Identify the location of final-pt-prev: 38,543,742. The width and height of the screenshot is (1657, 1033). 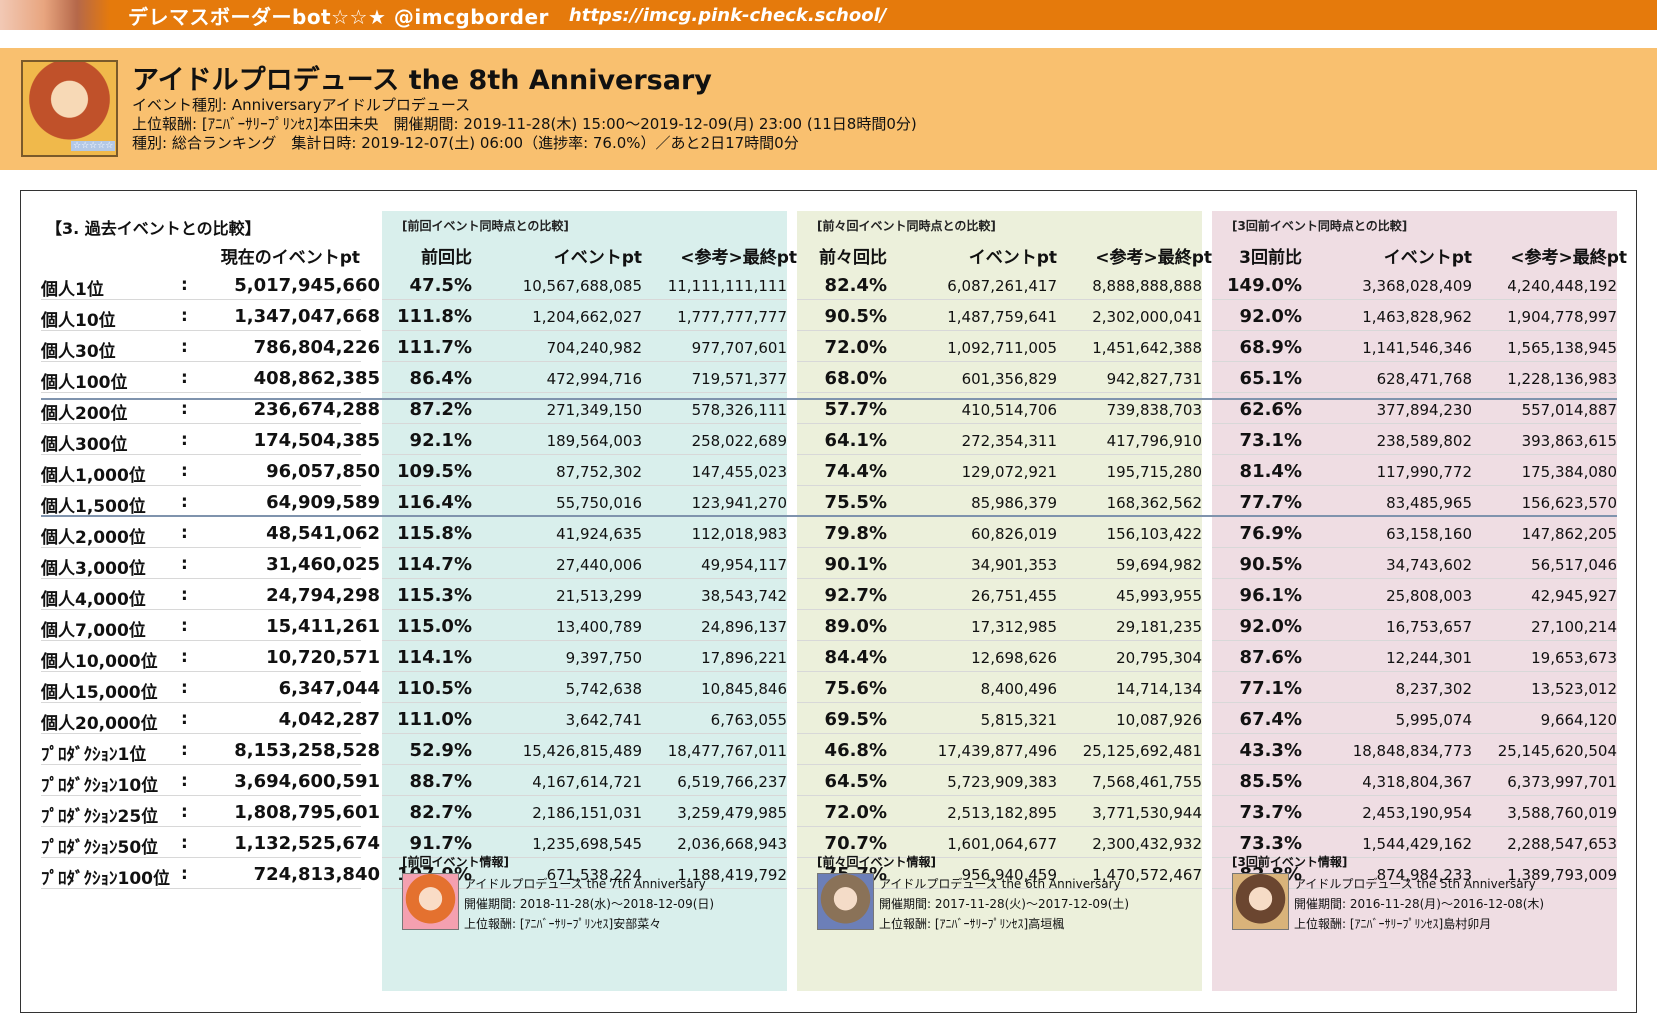
(744, 596).